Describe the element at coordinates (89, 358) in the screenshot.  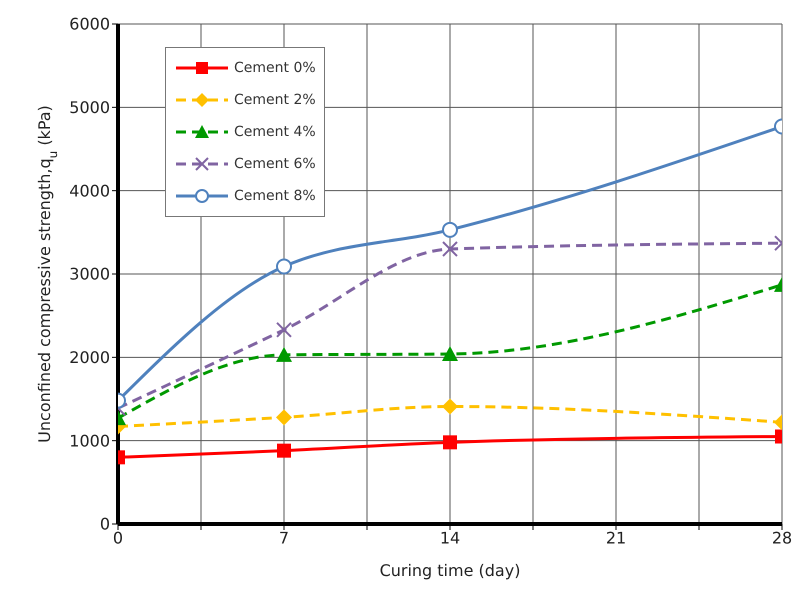
I see `y-tick-label: 2000` at that location.